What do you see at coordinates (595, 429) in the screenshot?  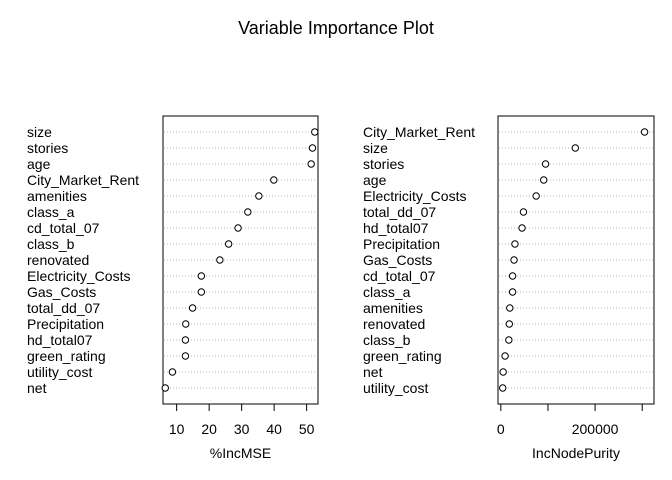 I see `x-tick-label: 200000` at bounding box center [595, 429].